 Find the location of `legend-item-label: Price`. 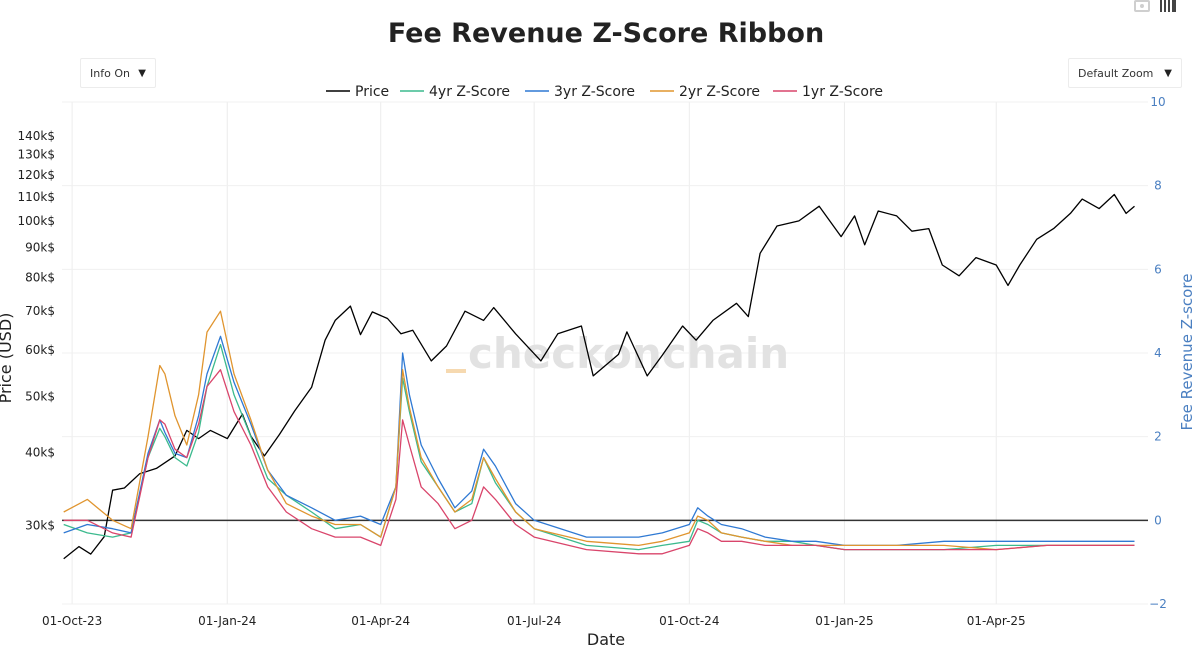

legend-item-label: Price is located at coordinates (372, 92).